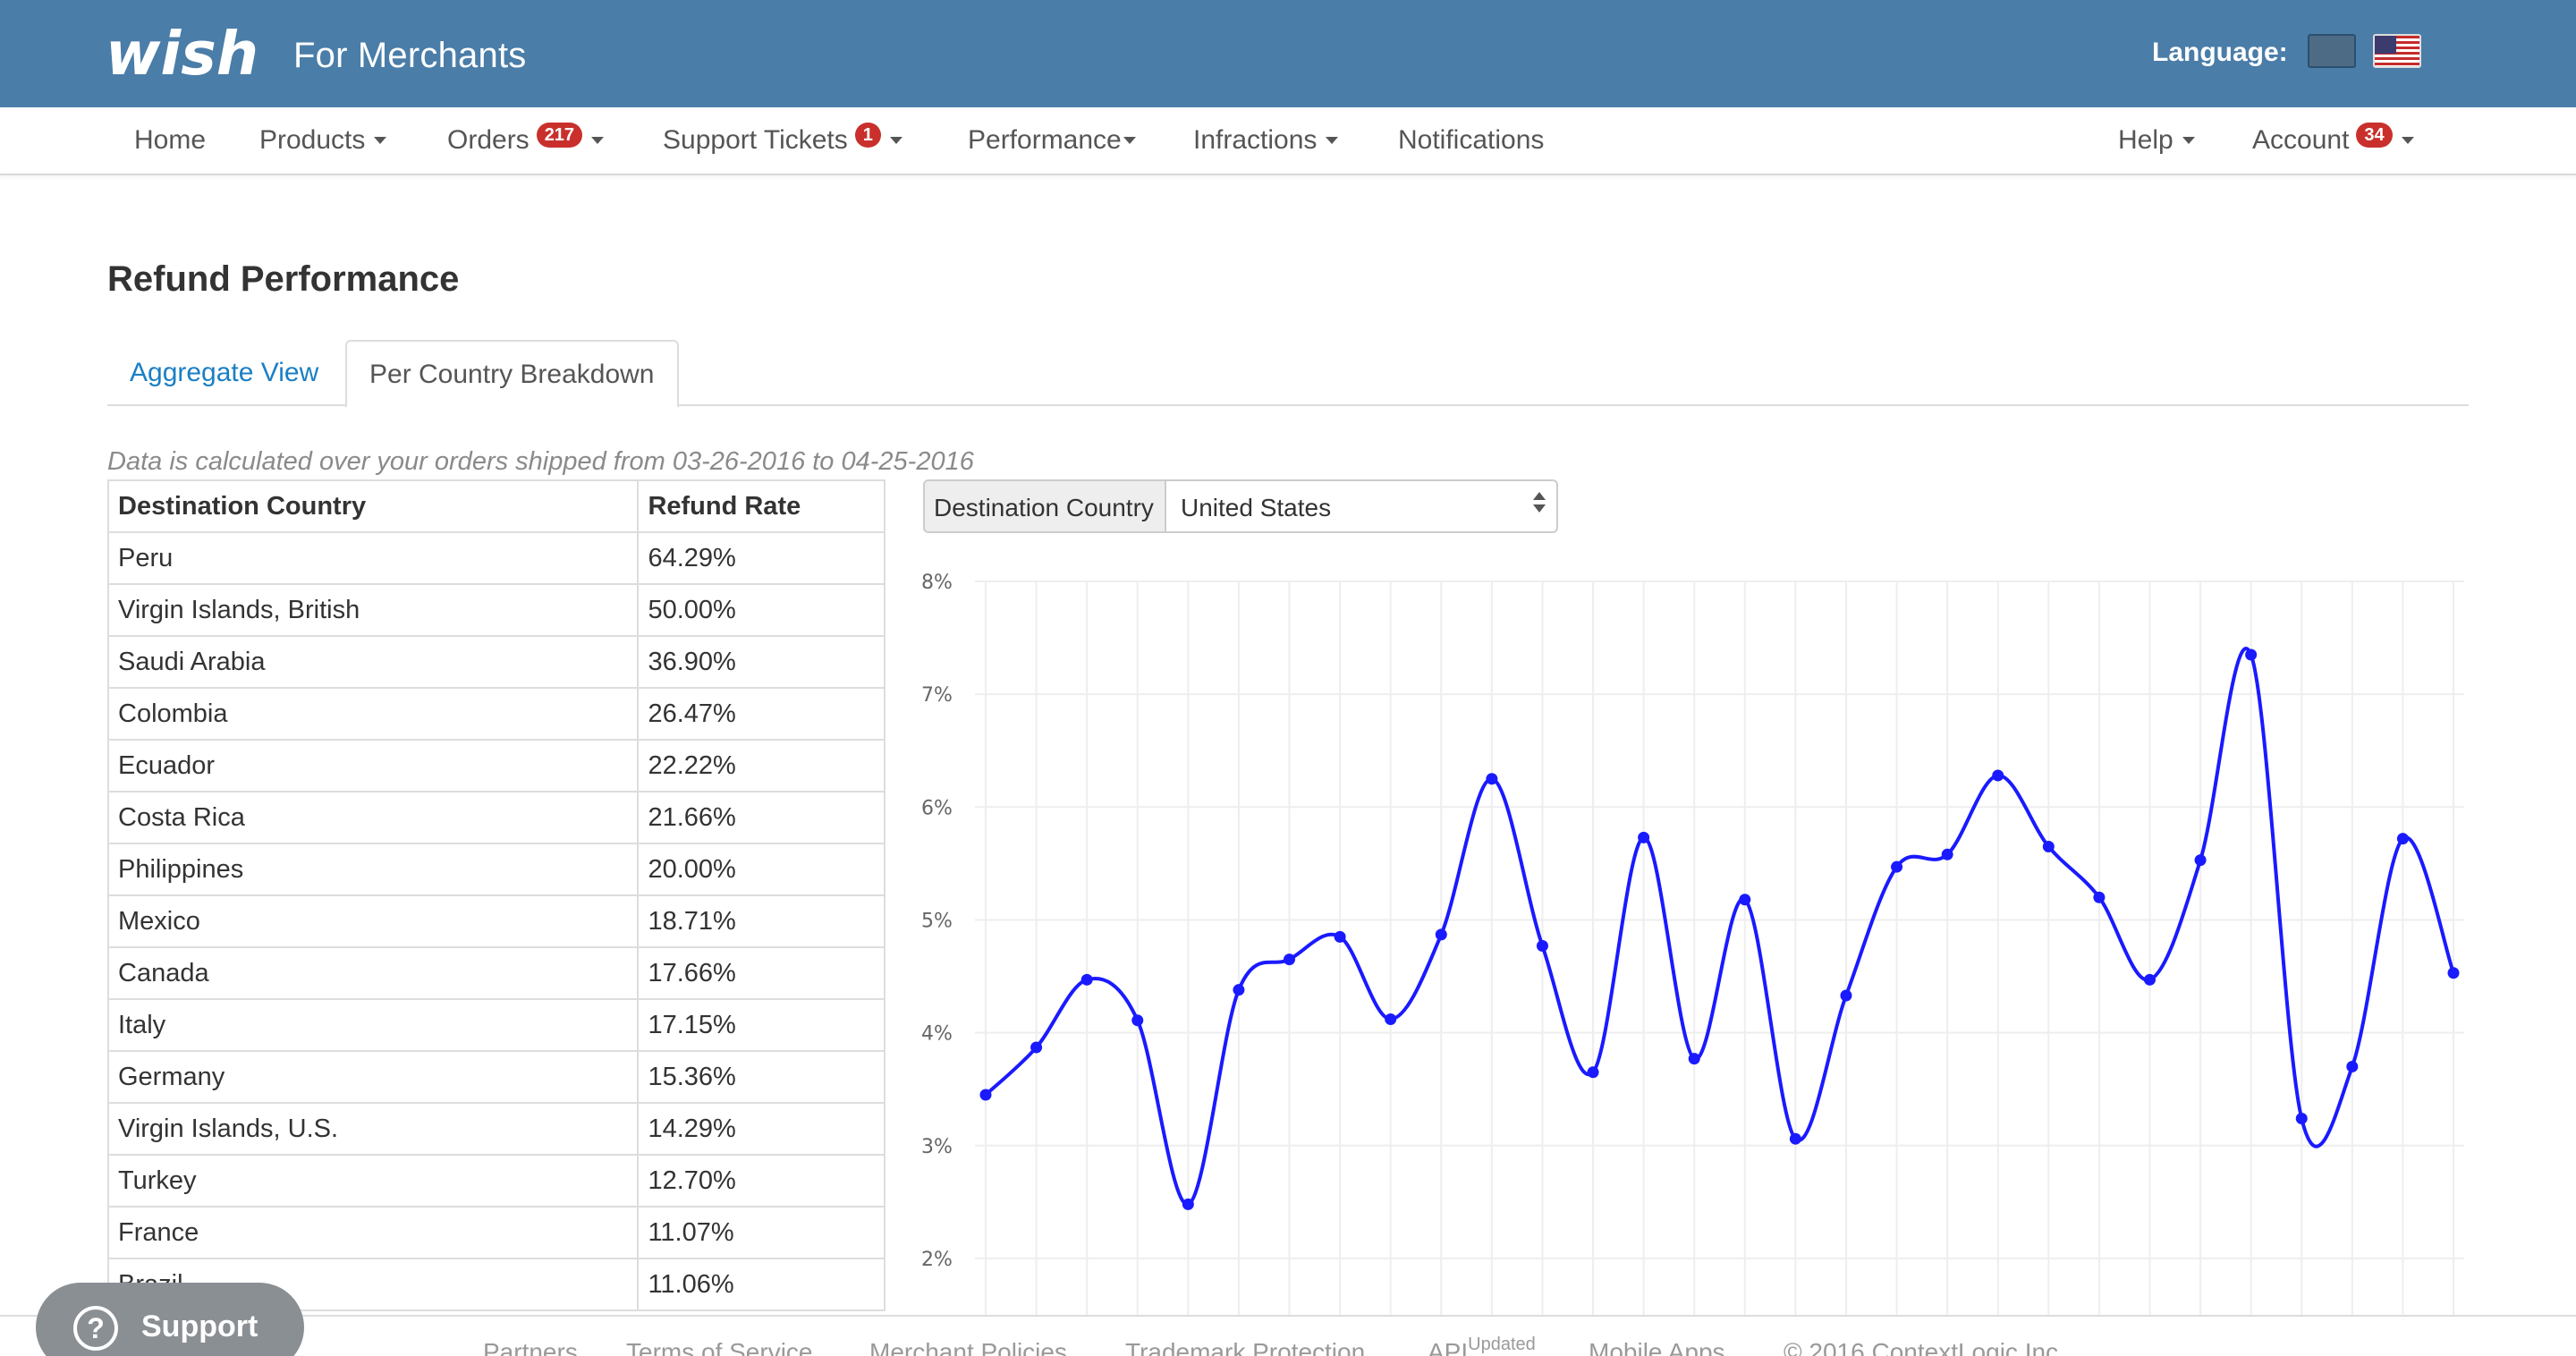 The width and height of the screenshot is (2576, 1356). Describe the element at coordinates (761, 1077) in the screenshot. I see `refund-rate-cell: 15.36%` at that location.